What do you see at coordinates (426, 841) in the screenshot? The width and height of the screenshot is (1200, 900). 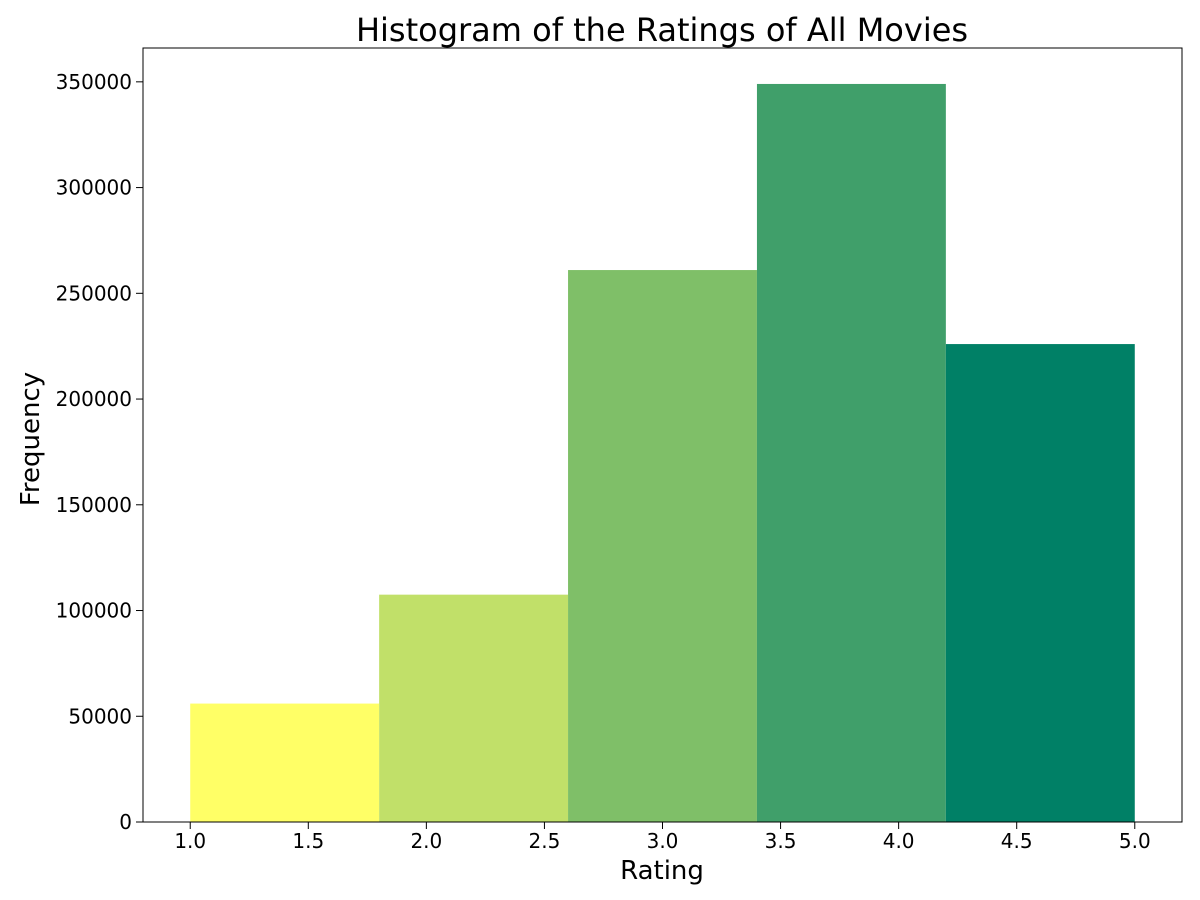 I see `x-tick-label: 2.0` at bounding box center [426, 841].